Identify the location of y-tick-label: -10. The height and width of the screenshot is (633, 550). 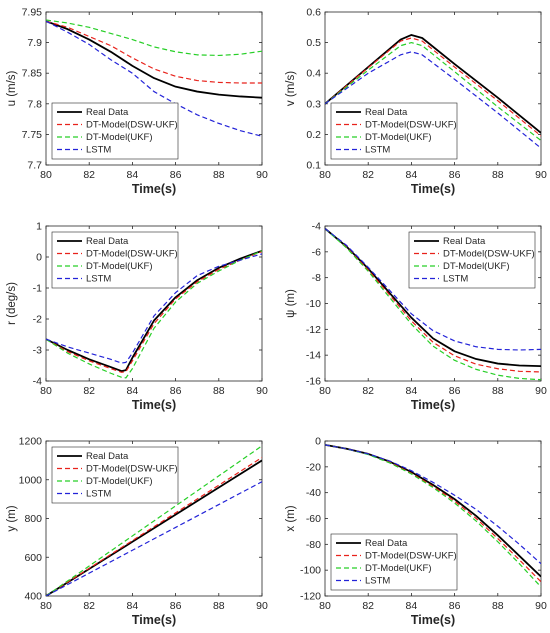
(313, 304).